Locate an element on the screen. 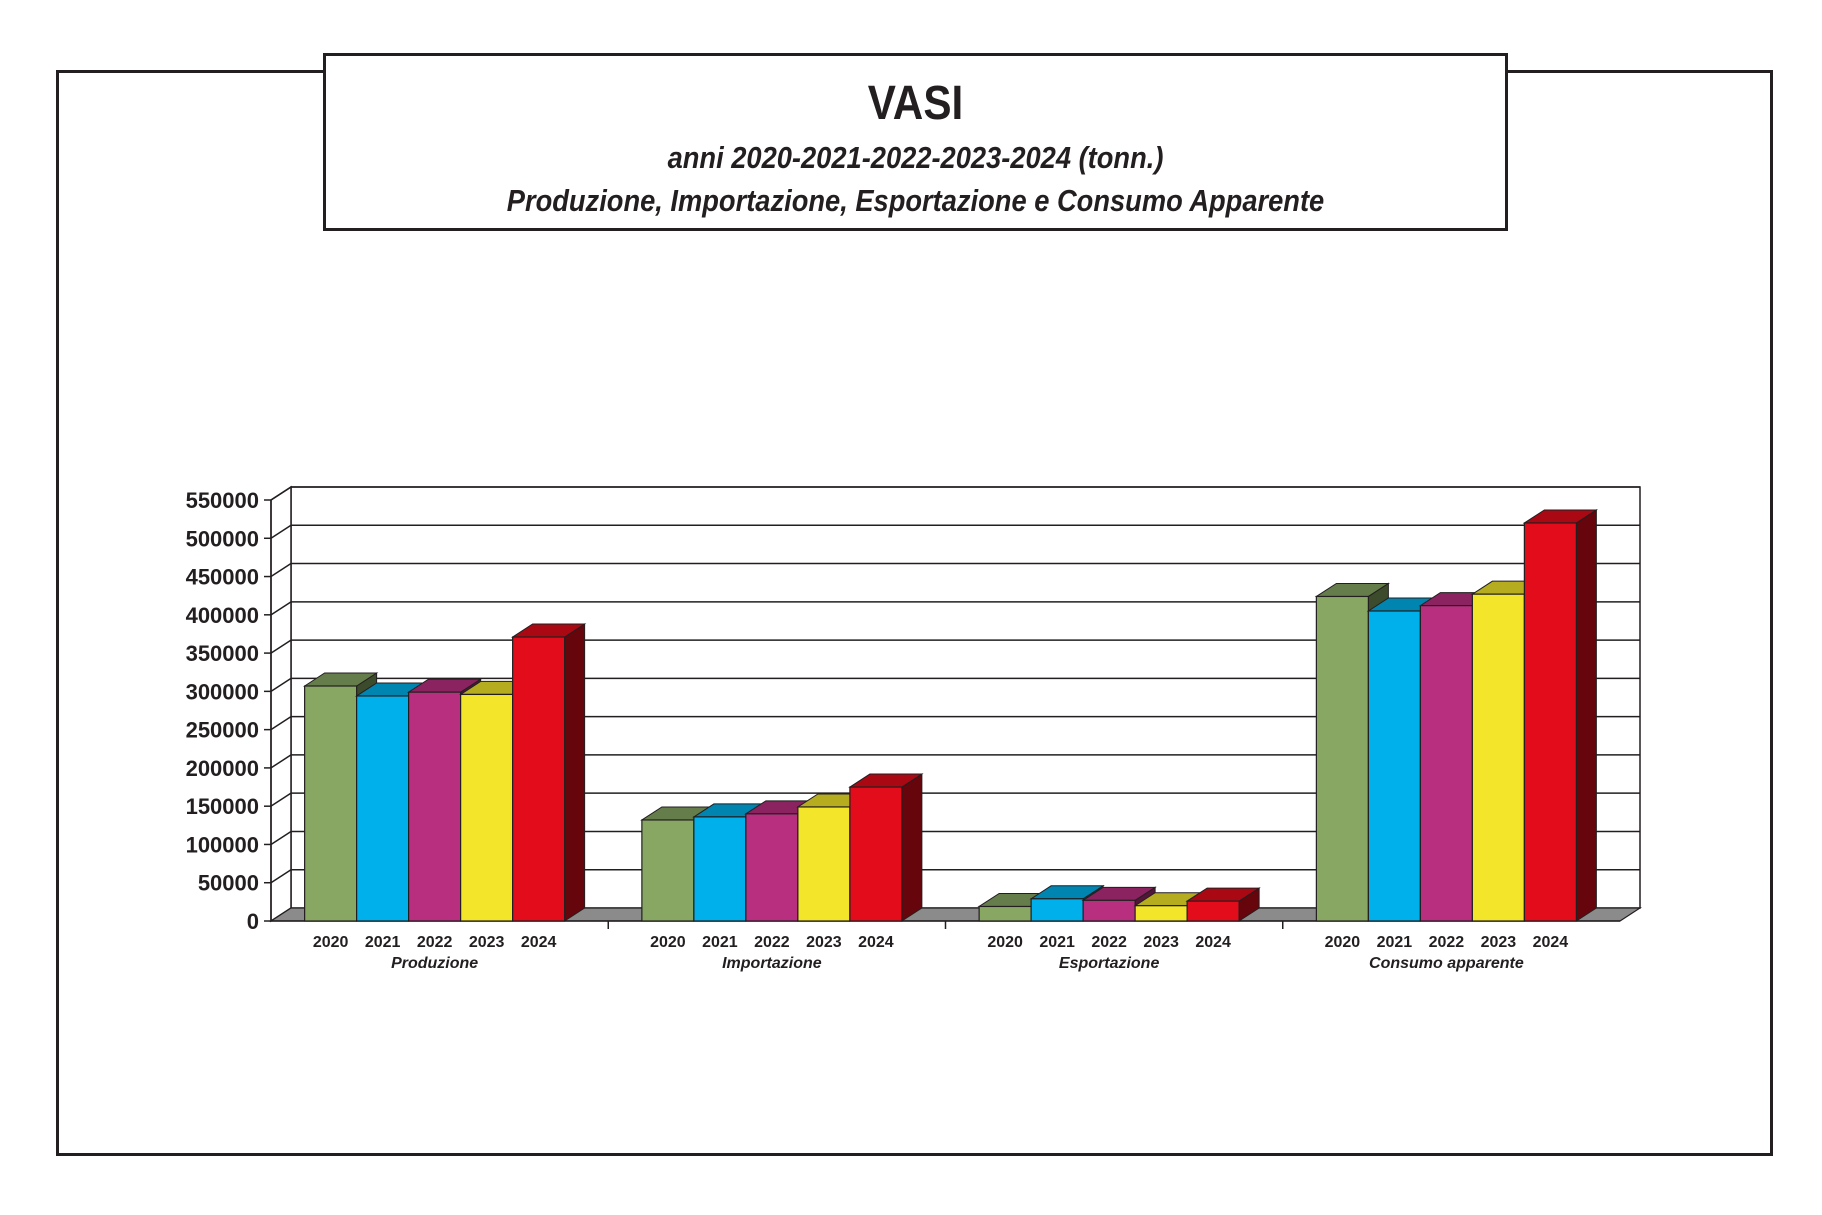  y-tick-label: 250000 is located at coordinates (222, 730).